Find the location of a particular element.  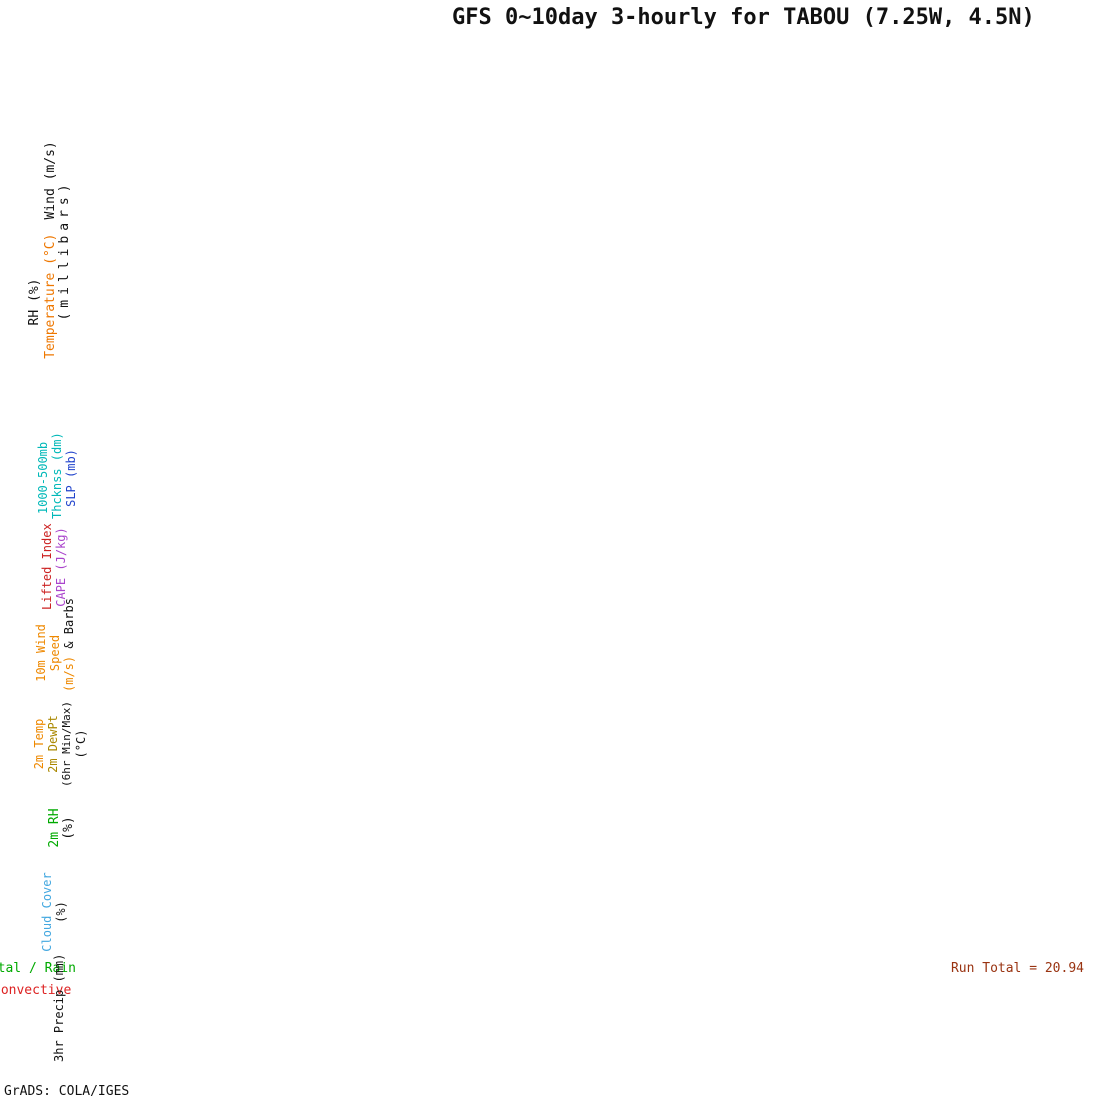

temp2m-axis-label: 2m Temp is located at coordinates (39, 744).